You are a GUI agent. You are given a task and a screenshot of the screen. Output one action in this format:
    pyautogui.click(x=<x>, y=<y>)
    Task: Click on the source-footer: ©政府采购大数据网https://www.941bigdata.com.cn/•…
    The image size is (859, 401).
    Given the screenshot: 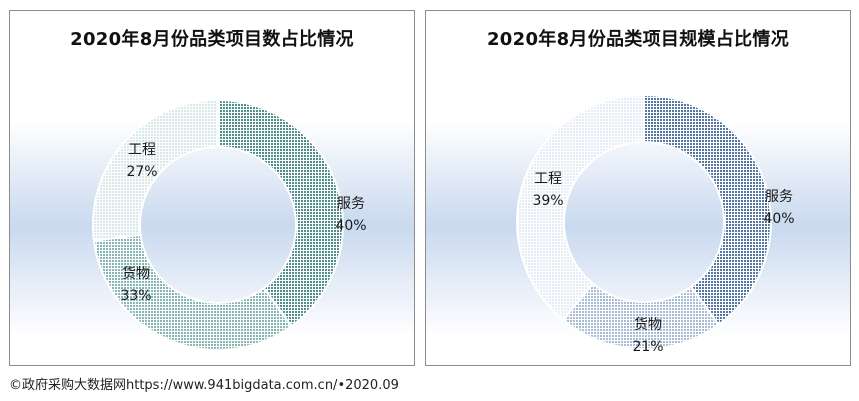 What is the action you would take?
    pyautogui.click(x=204, y=385)
    